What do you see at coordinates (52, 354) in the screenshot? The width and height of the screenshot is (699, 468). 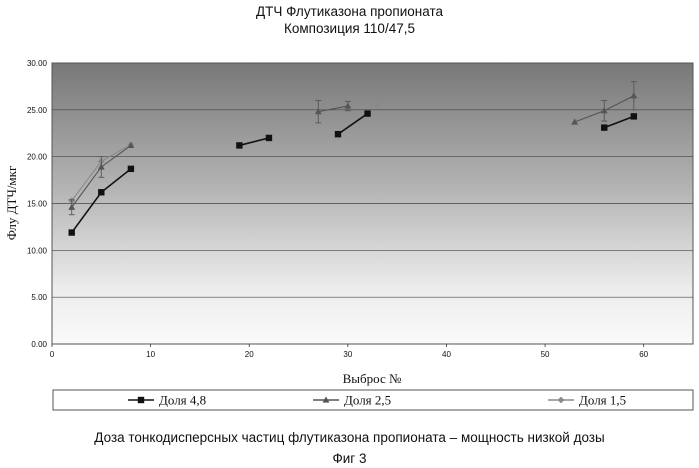 I see `x-tick-label: 0` at bounding box center [52, 354].